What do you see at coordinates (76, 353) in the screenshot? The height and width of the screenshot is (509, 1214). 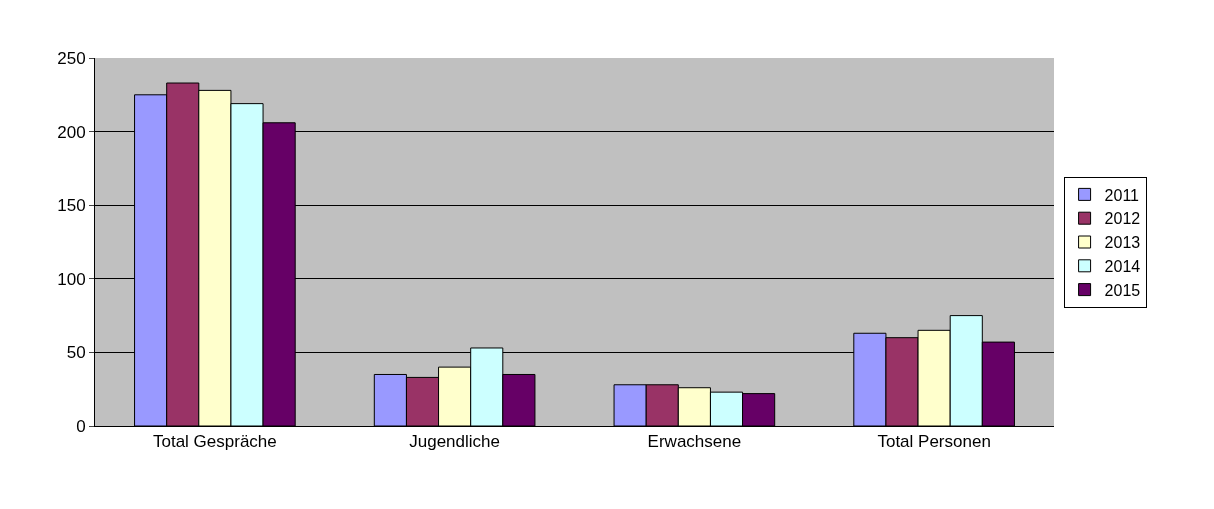 I see `y-tick-label: 50` at bounding box center [76, 353].